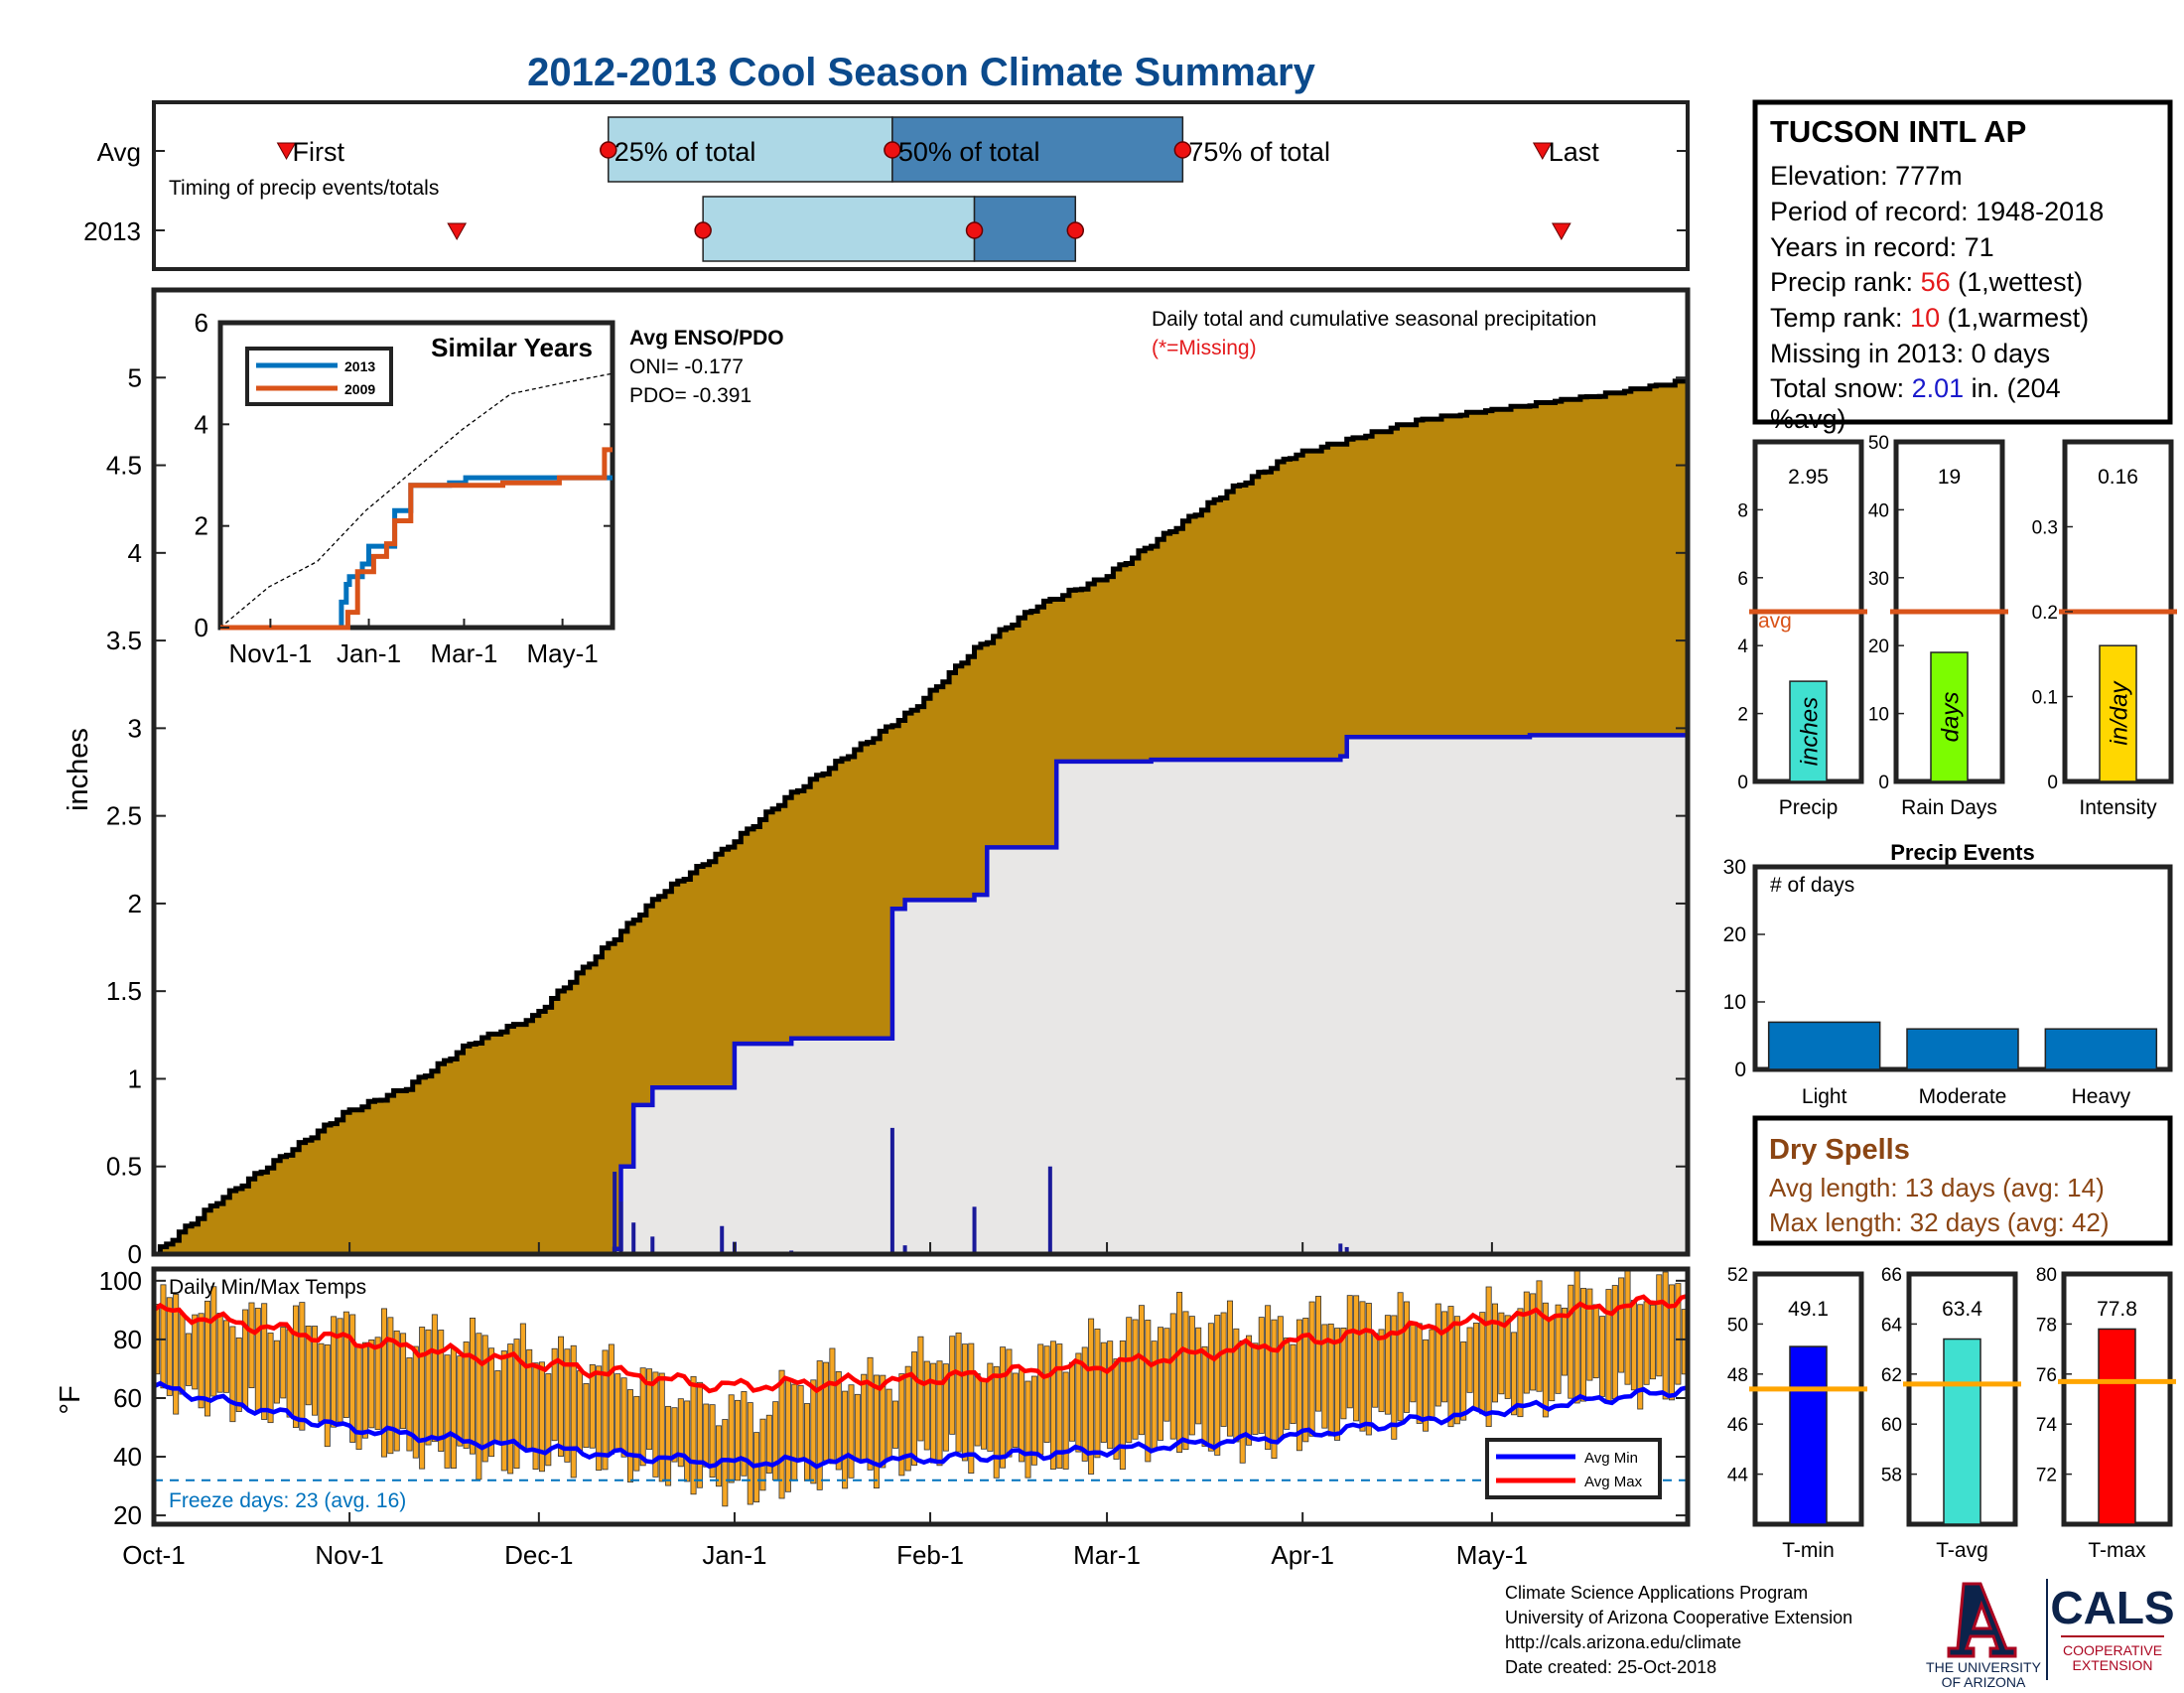 The image size is (2184, 1693). Describe the element at coordinates (457, 231) in the screenshot. I see `timing-2013-first-marker` at that location.